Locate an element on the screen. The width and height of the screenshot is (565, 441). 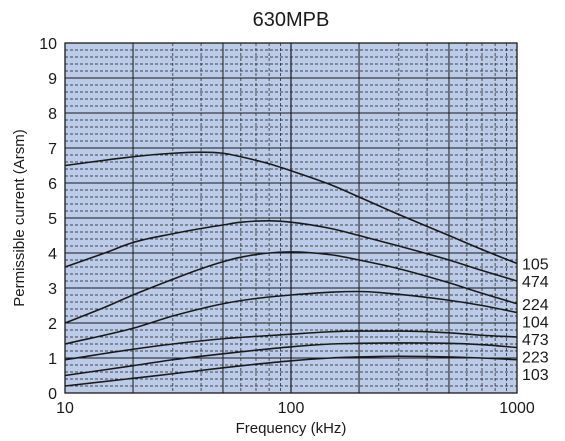
y-tick-labels: 0 1 2 3 4 5 6 7 8 9 10 is located at coordinates (48, 219).